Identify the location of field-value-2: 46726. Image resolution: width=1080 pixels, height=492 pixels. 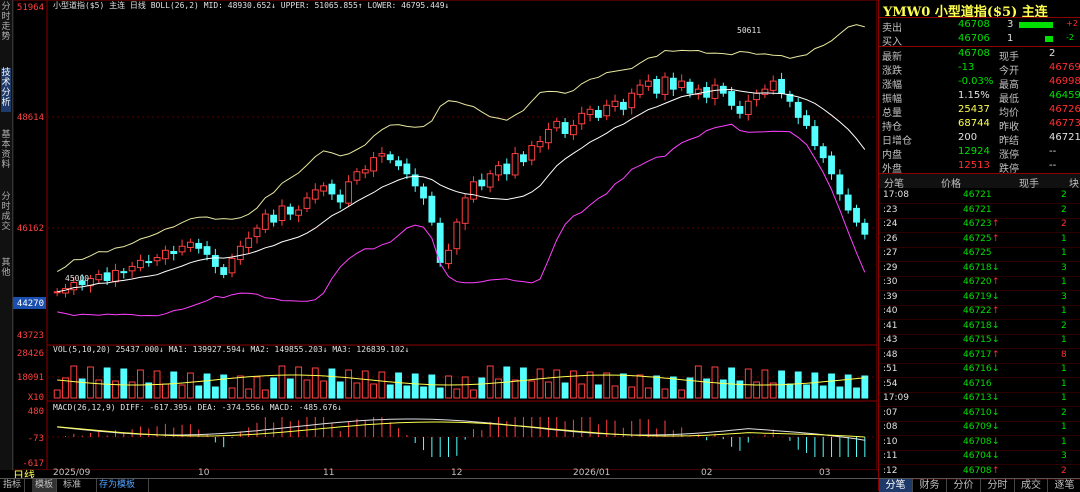
(1064, 109).